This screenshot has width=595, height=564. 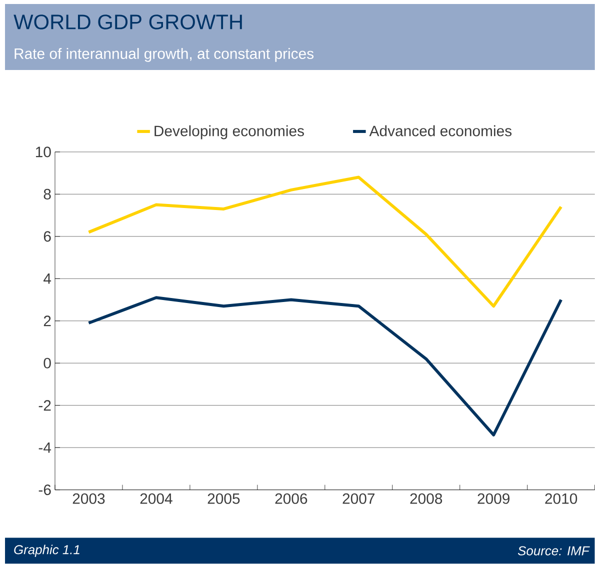 What do you see at coordinates (47, 363) in the screenshot?
I see `y-tick-label: 0` at bounding box center [47, 363].